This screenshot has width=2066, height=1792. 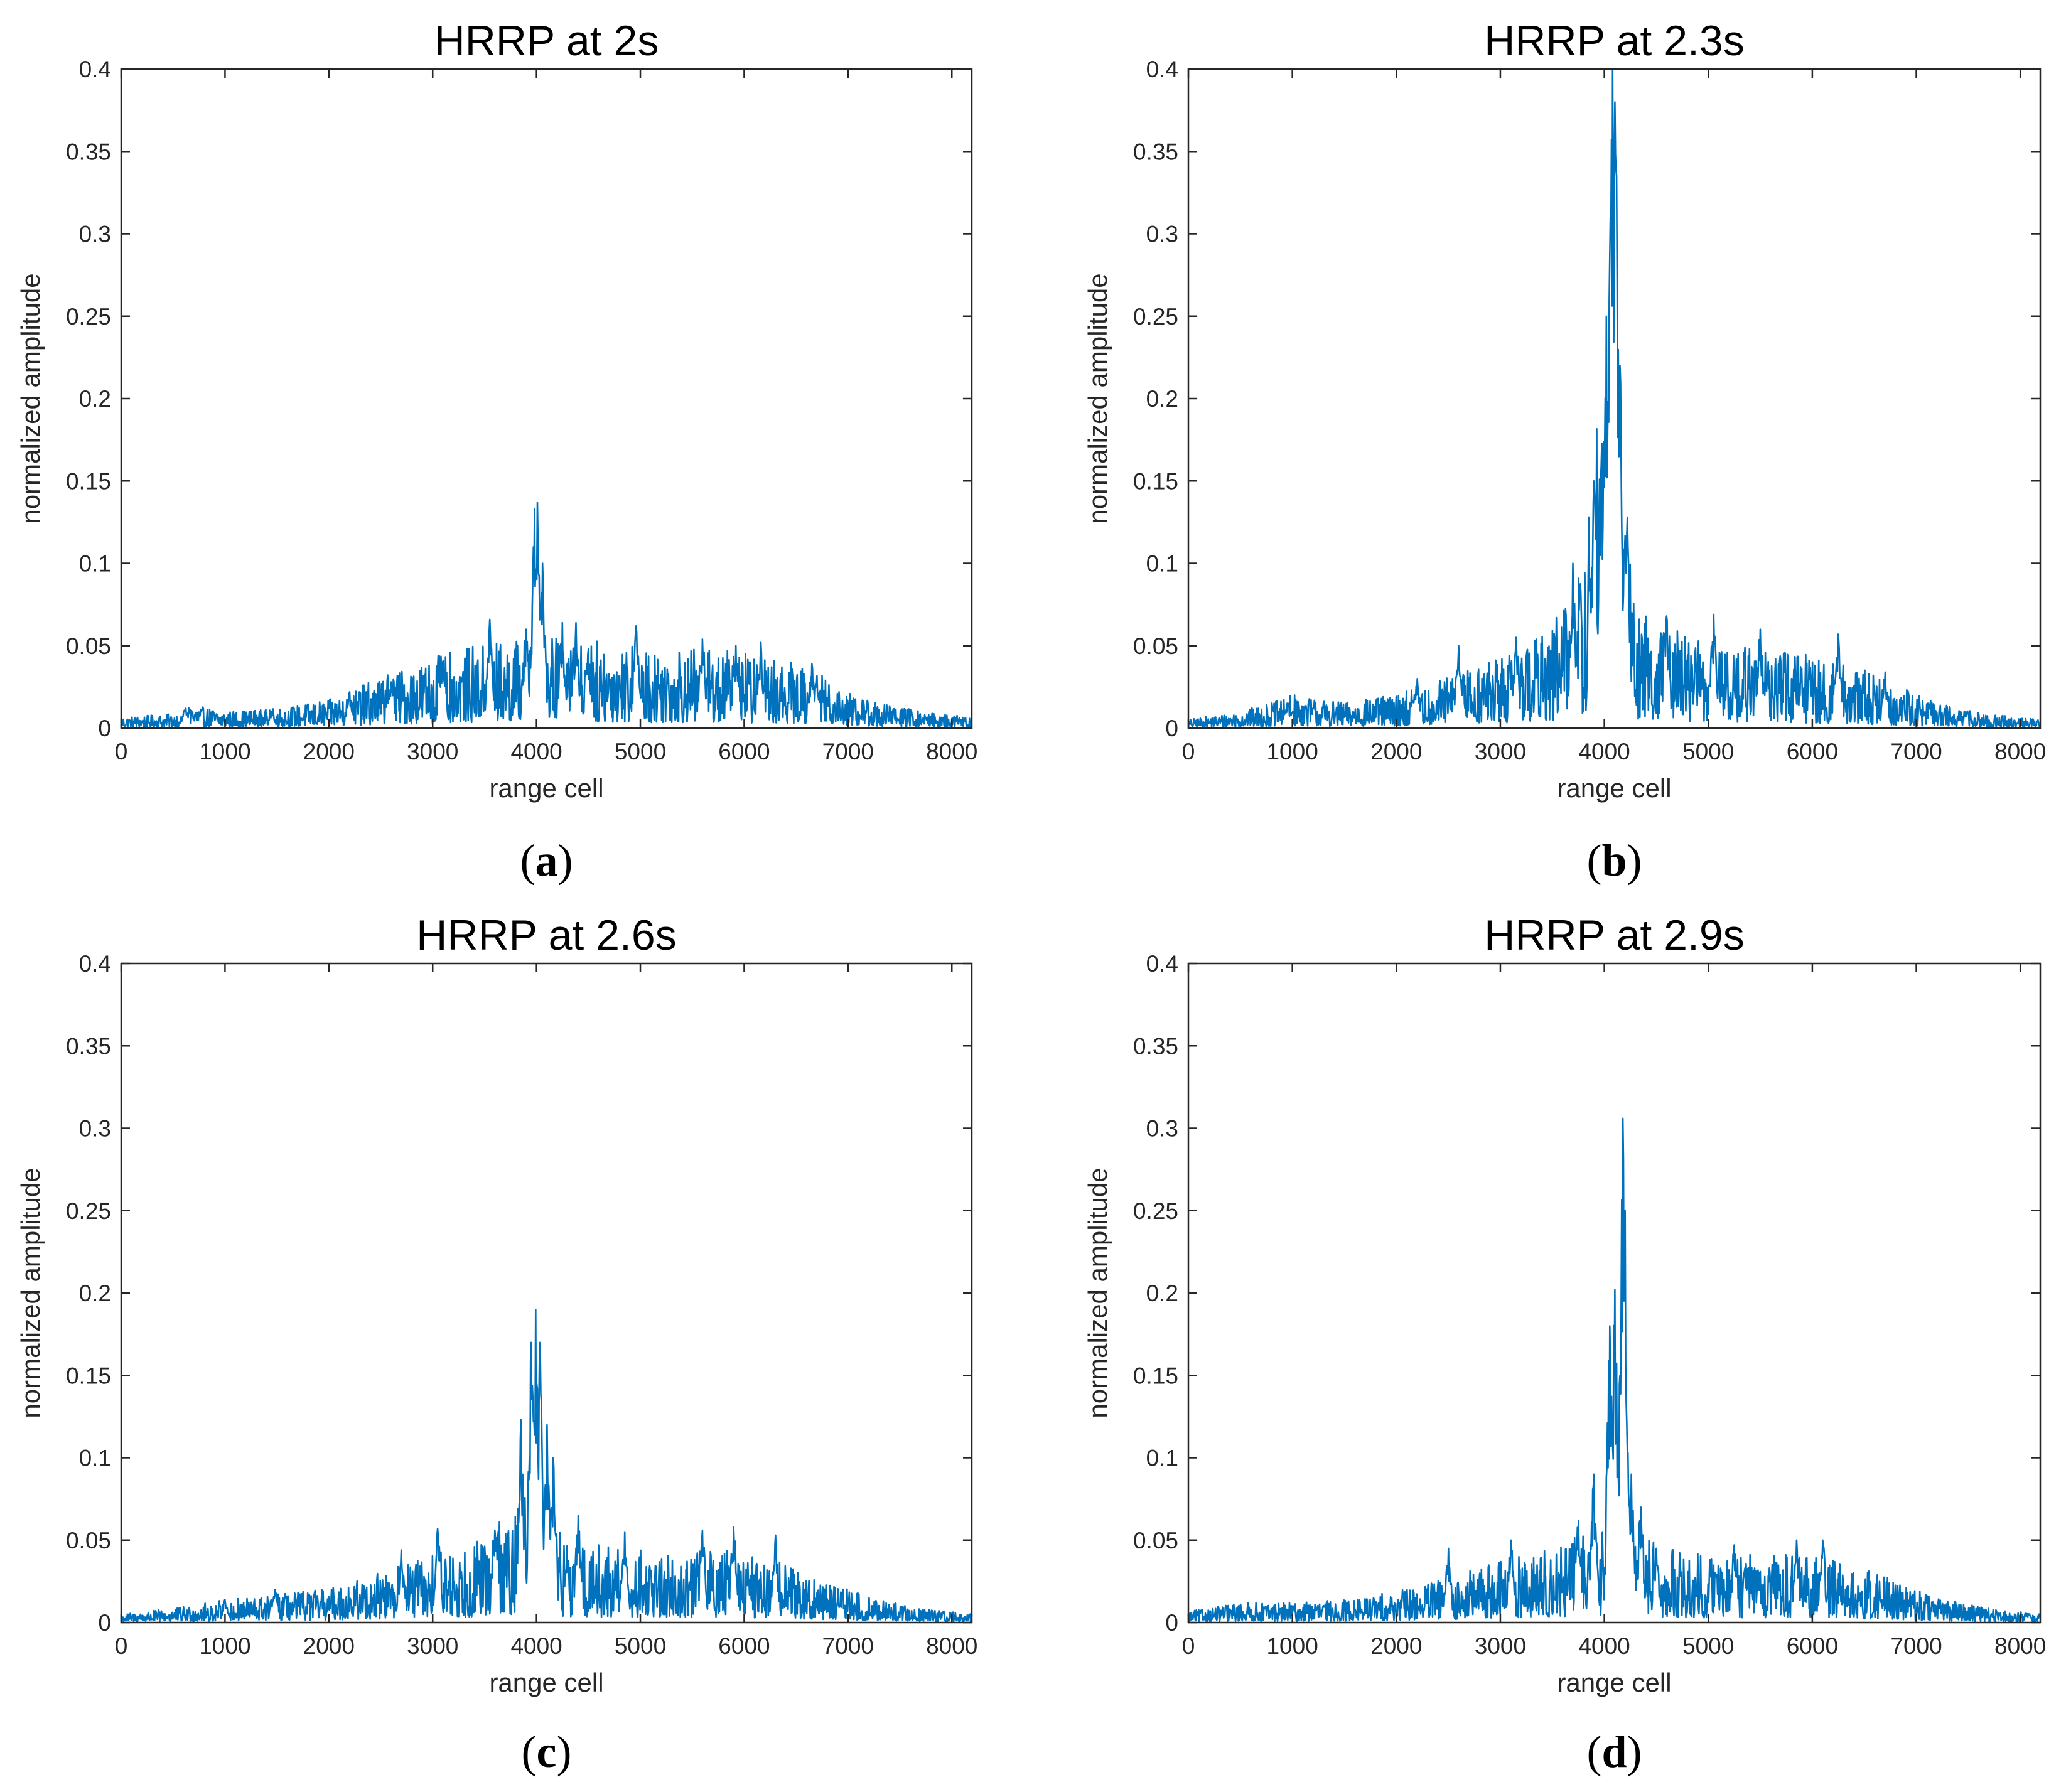 What do you see at coordinates (1614, 41) in the screenshot?
I see `chart-title: HRRP at 2.3s` at bounding box center [1614, 41].